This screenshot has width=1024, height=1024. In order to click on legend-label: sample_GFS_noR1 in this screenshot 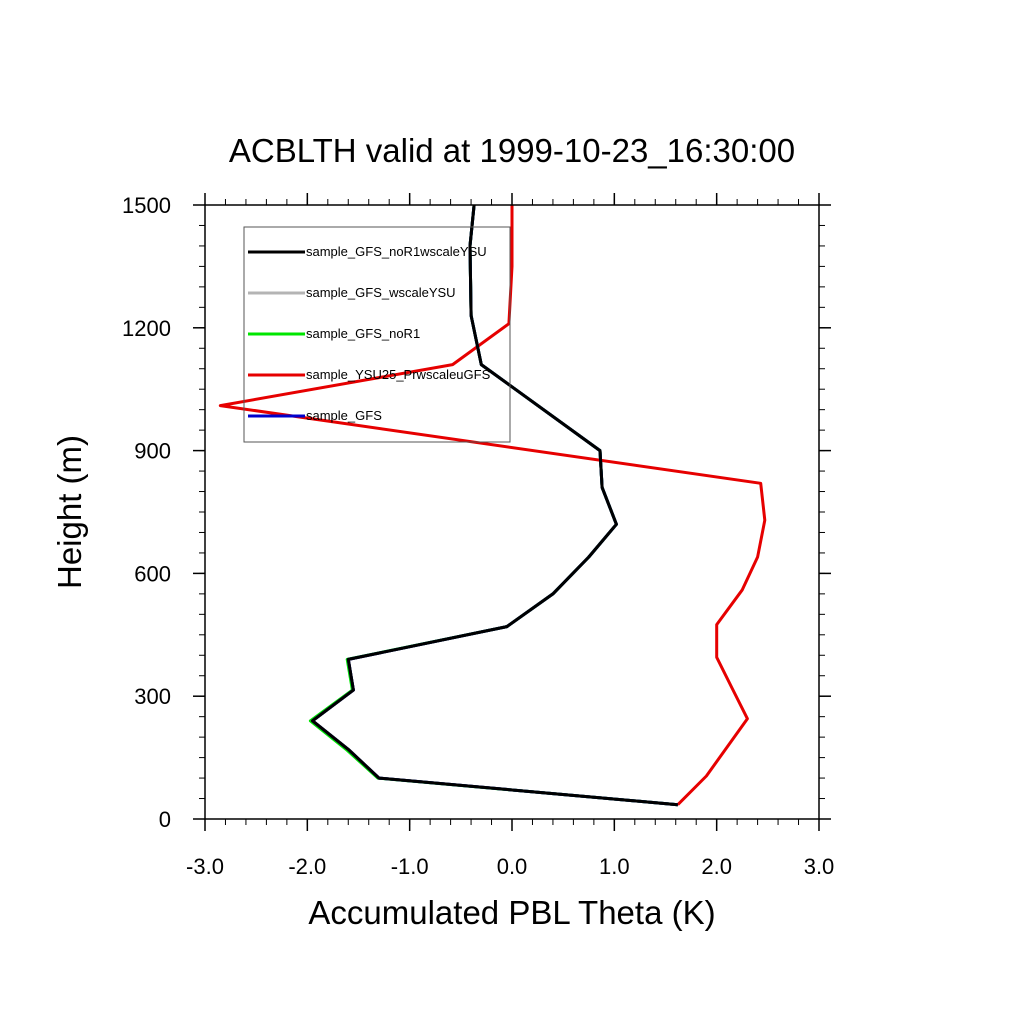, I will do `click(363, 333)`.